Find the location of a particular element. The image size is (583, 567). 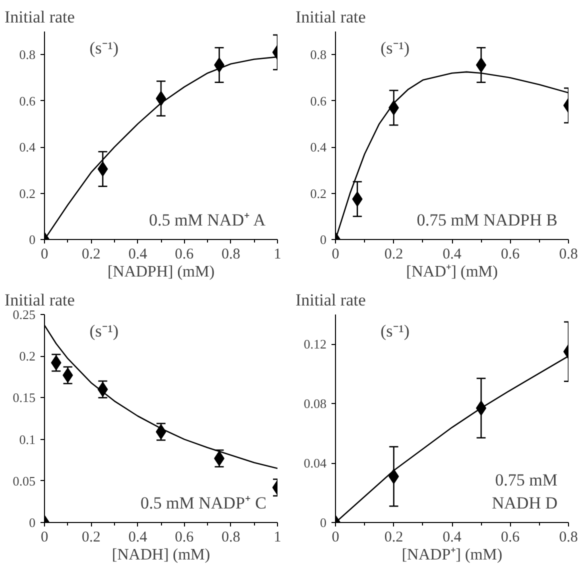

y-tick-label: 0.12 is located at coordinates (315, 344).